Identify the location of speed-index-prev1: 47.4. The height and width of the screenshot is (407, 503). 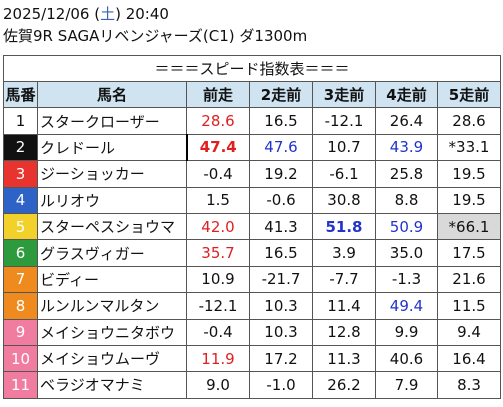
(218, 147).